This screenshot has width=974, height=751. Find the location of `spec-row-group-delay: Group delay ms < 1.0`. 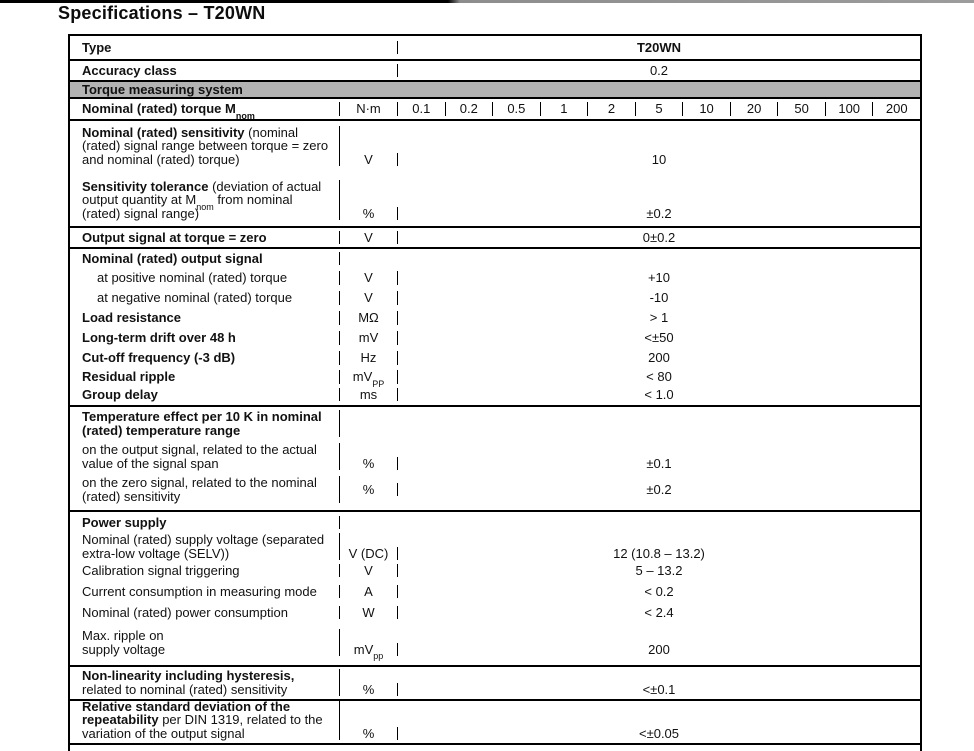

spec-row-group-delay: Group delay ms < 1.0 is located at coordinates (495, 394).